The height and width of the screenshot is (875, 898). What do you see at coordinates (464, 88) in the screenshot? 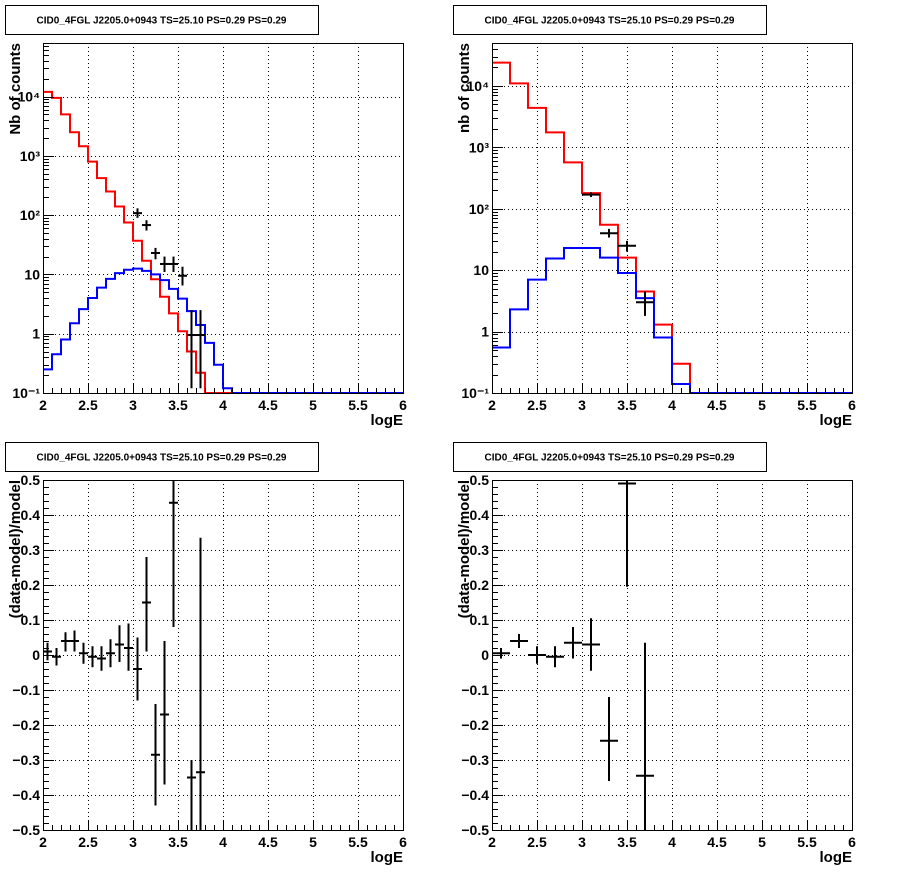
I see `y-axis-label: nb of counts` at bounding box center [464, 88].